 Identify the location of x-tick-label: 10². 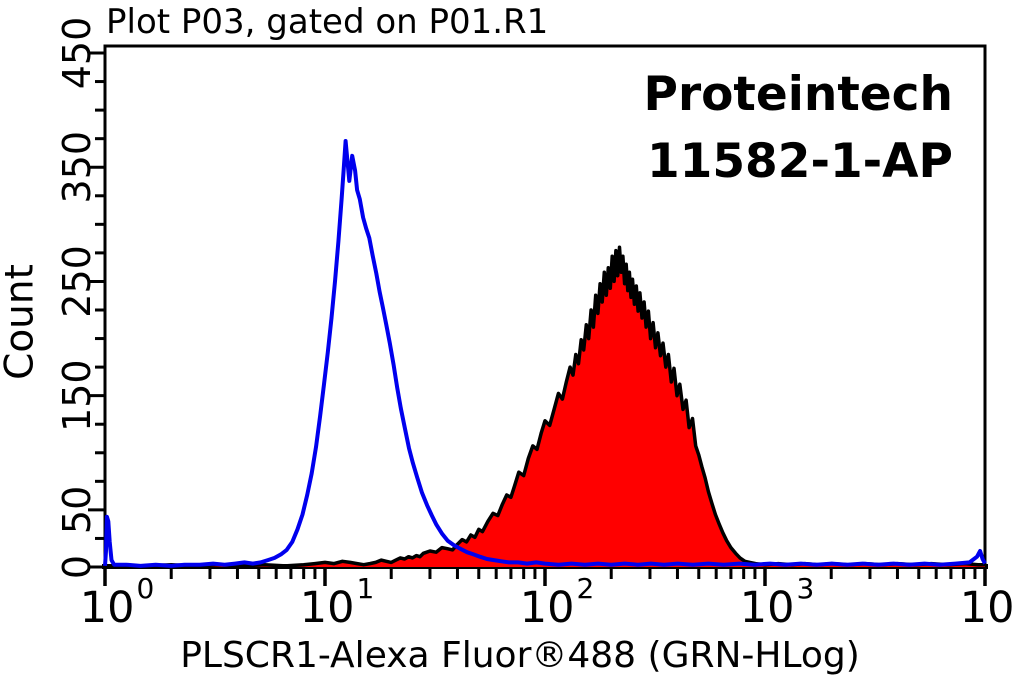
(557, 602).